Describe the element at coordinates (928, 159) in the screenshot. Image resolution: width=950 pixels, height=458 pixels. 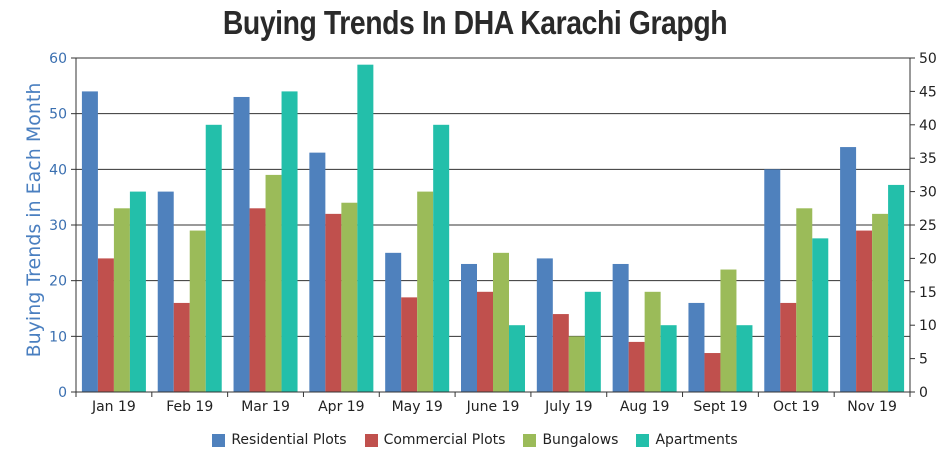
I see `right-tick-label: 35` at that location.